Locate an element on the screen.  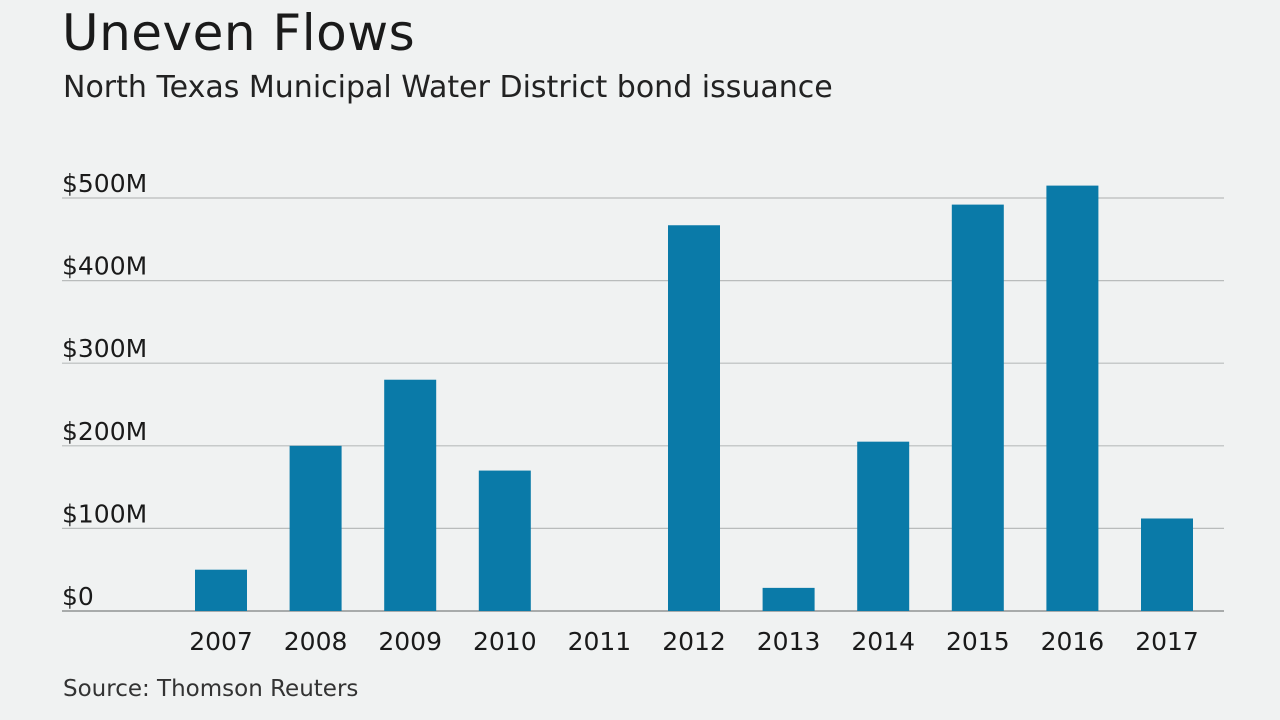
y-tick-label: $0 is located at coordinates (78, 596).